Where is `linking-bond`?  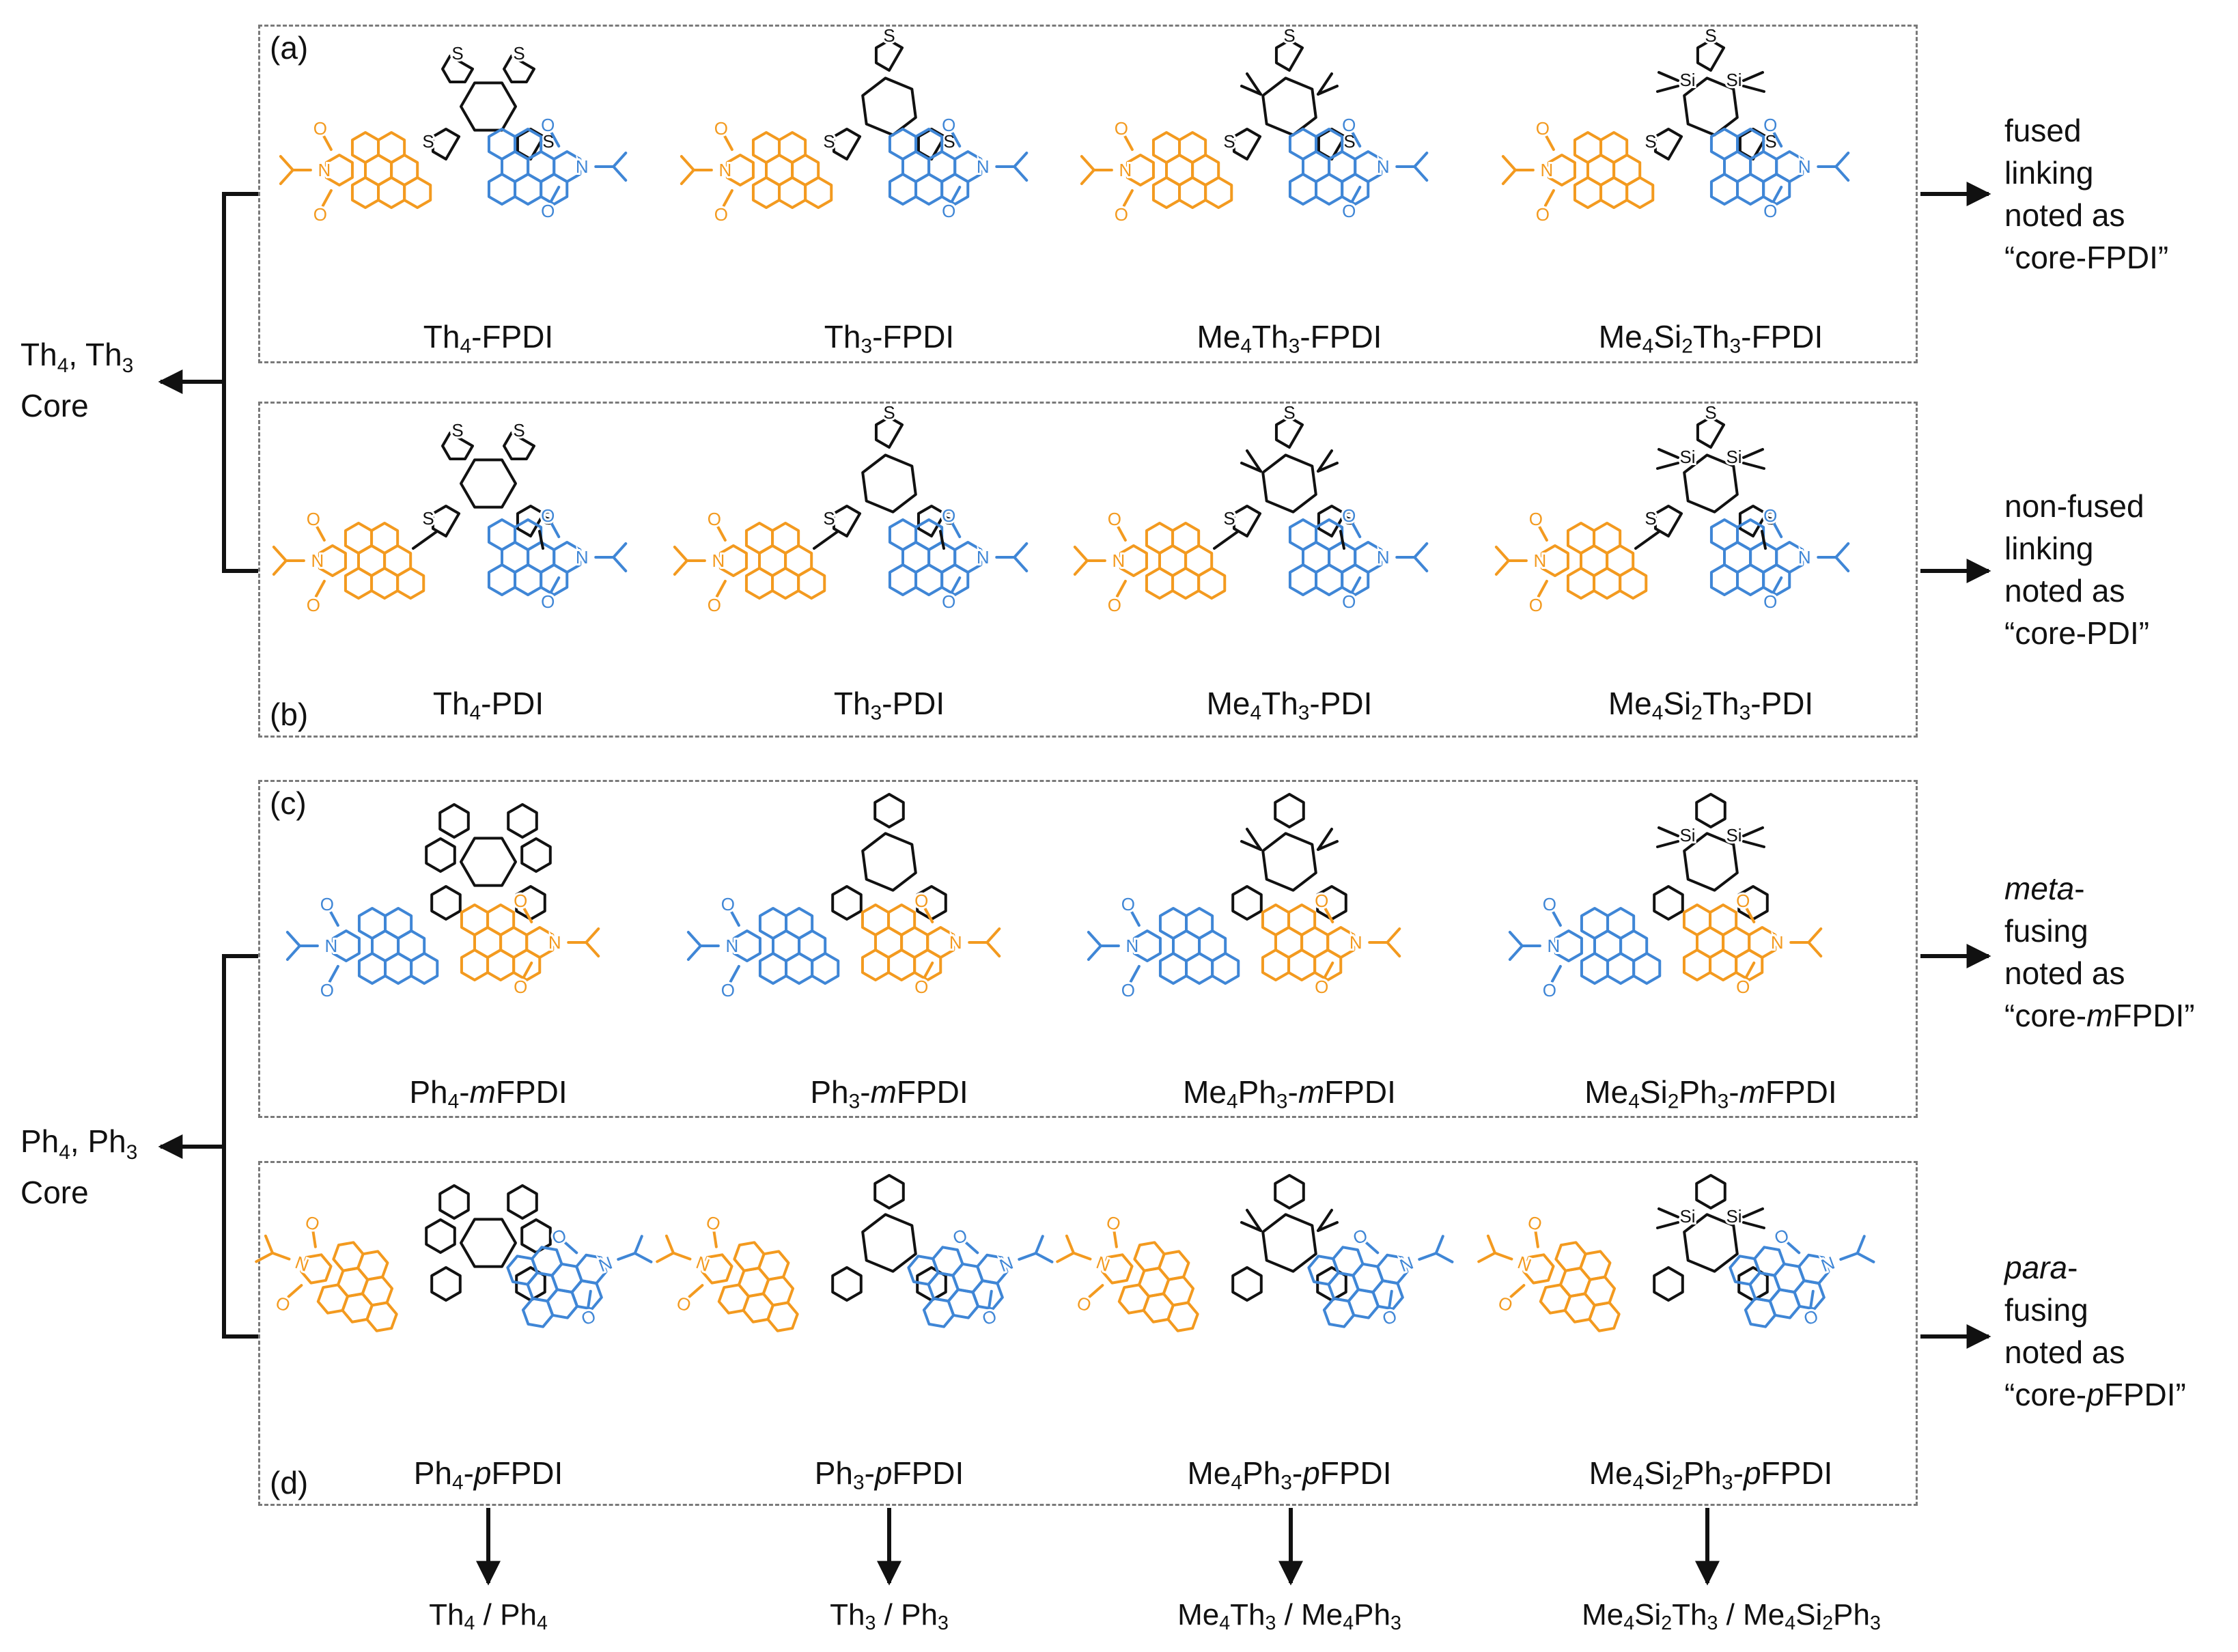 linking-bond is located at coordinates (541, 540).